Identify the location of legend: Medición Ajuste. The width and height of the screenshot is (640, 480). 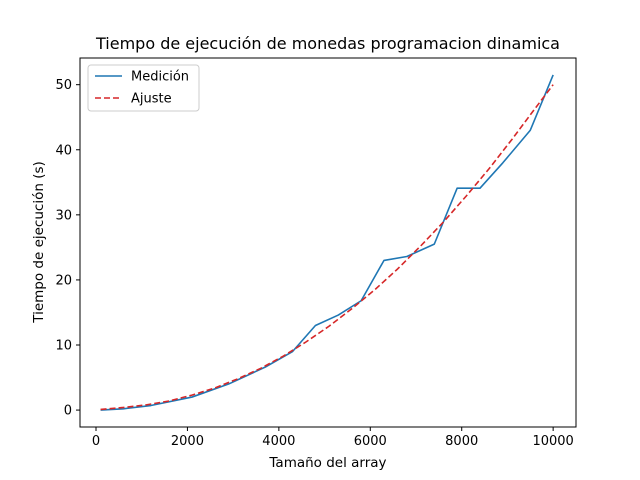
(143, 88).